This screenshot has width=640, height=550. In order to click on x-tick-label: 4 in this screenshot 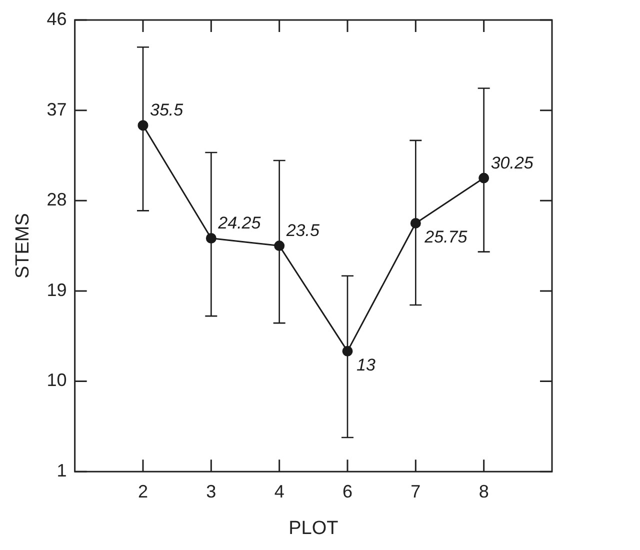, I will do `click(279, 491)`.